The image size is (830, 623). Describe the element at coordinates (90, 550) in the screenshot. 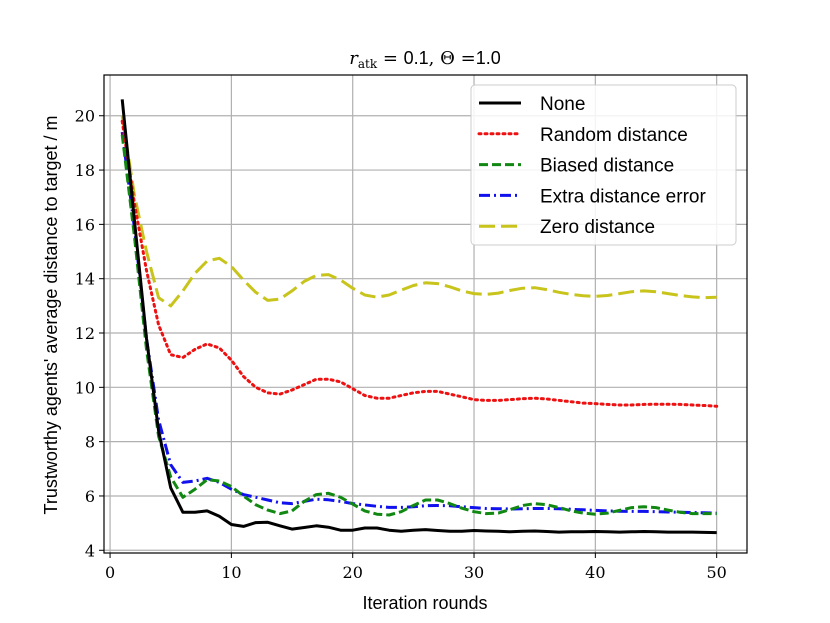

I see `y-tick-label: 4` at that location.